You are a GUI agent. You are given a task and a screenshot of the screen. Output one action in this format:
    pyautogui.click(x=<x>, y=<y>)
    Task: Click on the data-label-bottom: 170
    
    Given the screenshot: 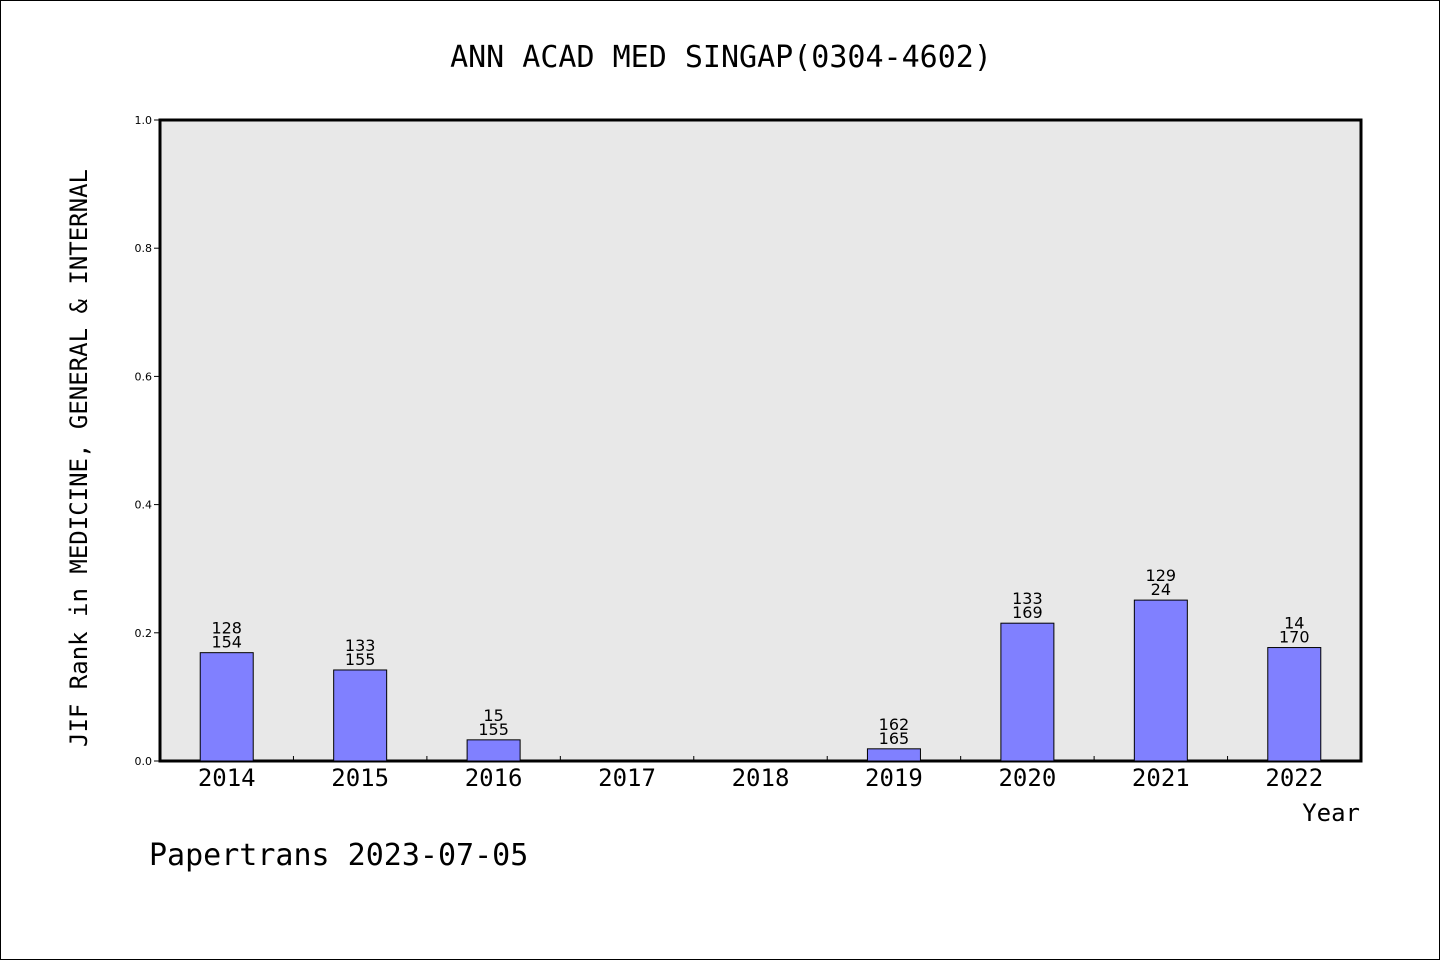 What is the action you would take?
    pyautogui.click(x=1294, y=637)
    